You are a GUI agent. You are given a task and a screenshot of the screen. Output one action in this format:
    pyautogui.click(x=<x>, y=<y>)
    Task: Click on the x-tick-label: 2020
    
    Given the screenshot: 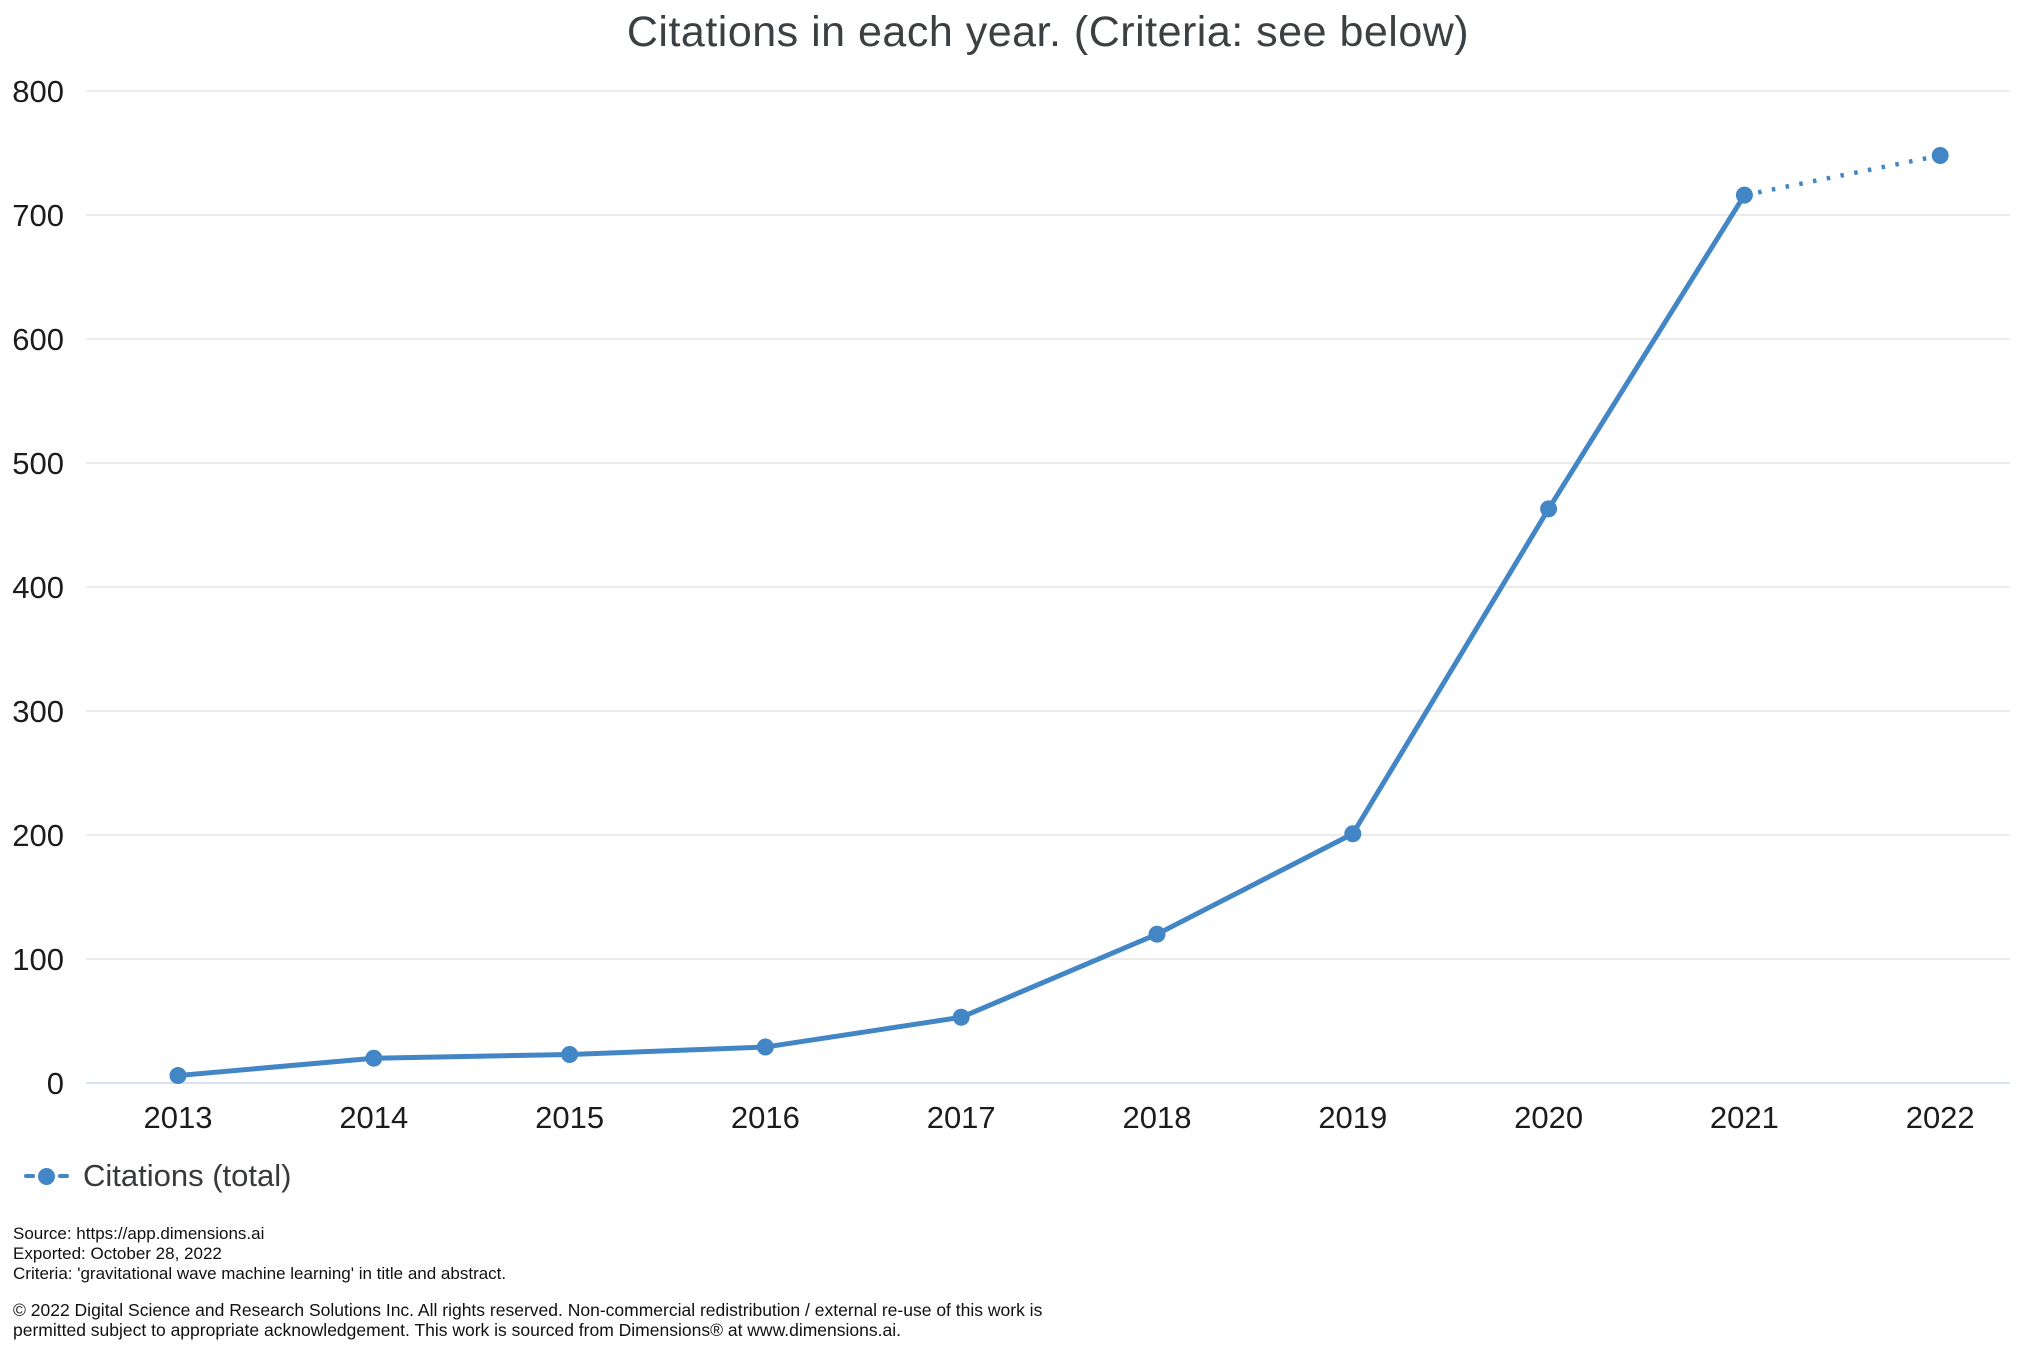 What is the action you would take?
    pyautogui.click(x=1548, y=1117)
    